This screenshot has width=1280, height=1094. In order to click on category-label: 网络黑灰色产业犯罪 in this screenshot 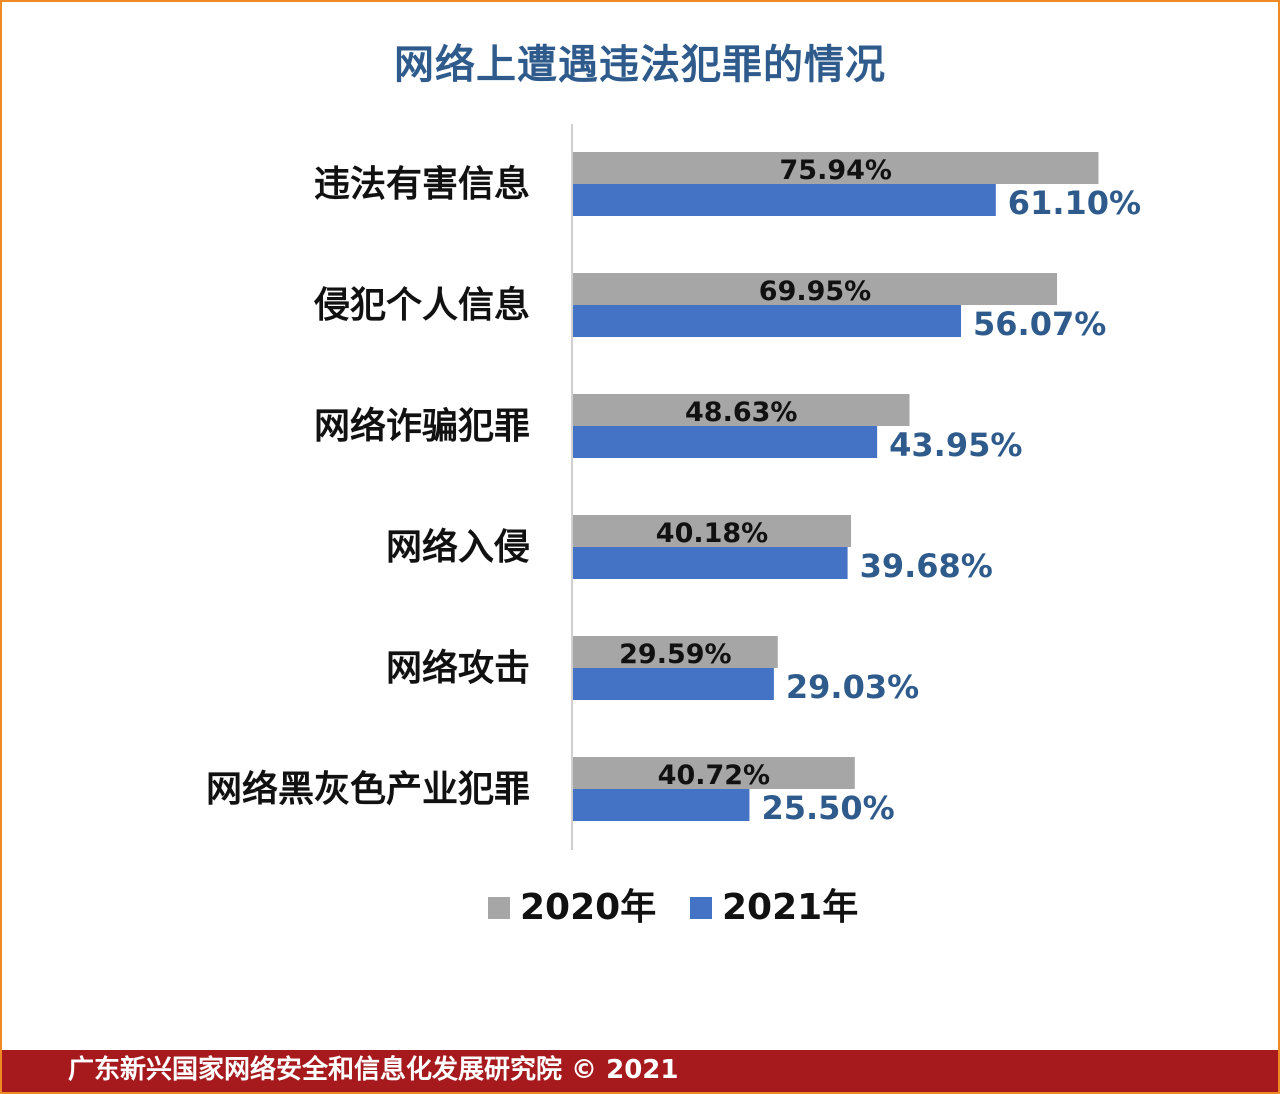, I will do `click(368, 789)`.